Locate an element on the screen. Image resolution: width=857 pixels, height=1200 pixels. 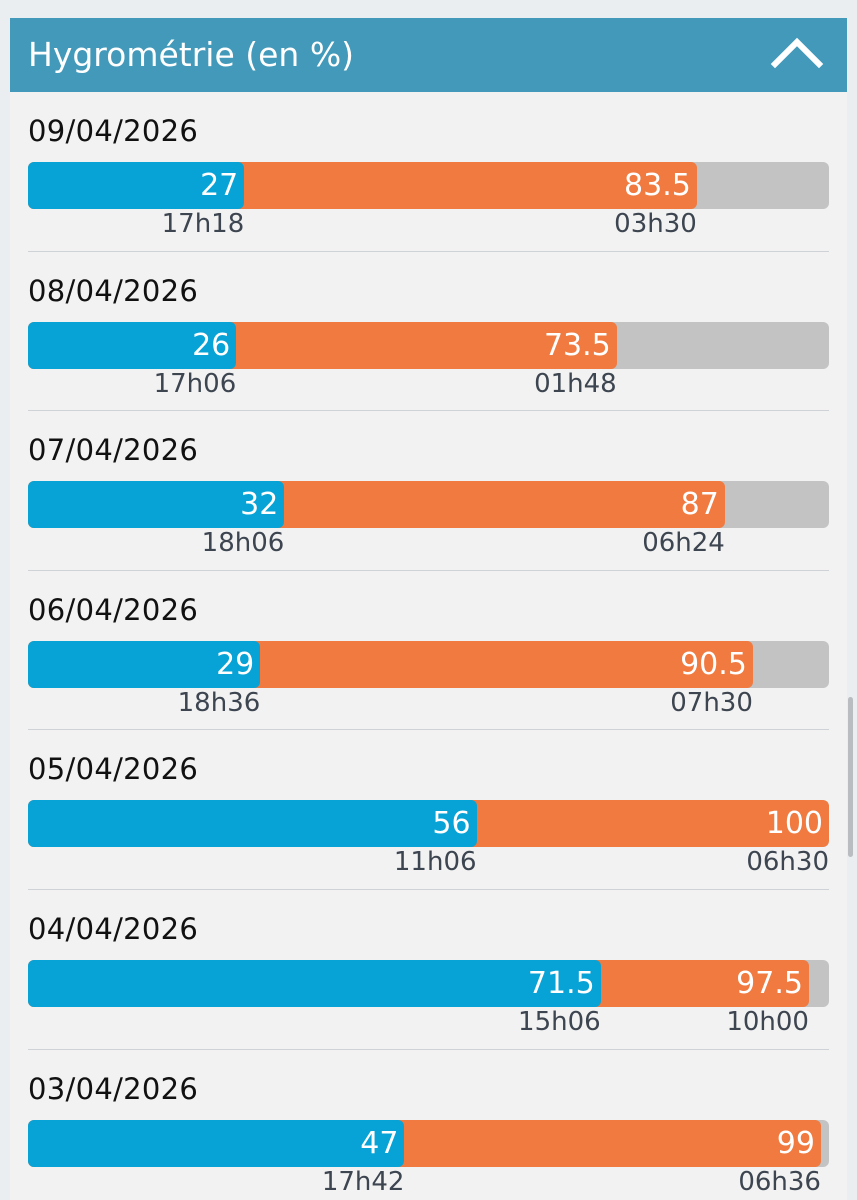
min-time-label: 18h36 is located at coordinates (219, 702).